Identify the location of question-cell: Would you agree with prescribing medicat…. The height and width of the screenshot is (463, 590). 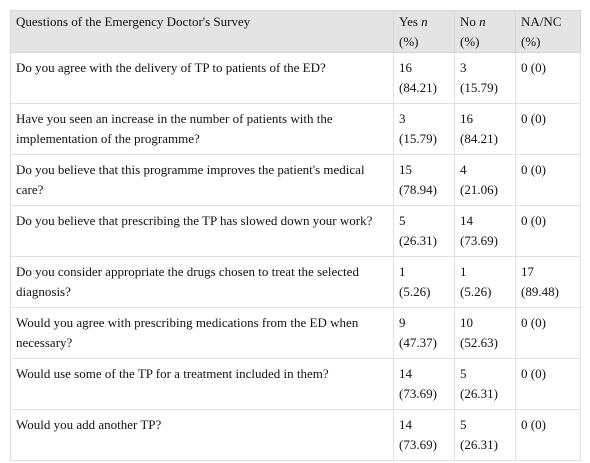
(202, 333).